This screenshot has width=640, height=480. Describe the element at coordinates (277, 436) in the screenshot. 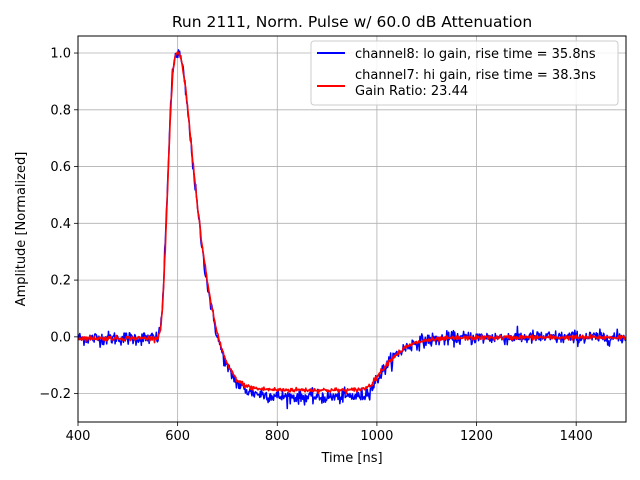

I see `x-tick-label: 800` at that location.